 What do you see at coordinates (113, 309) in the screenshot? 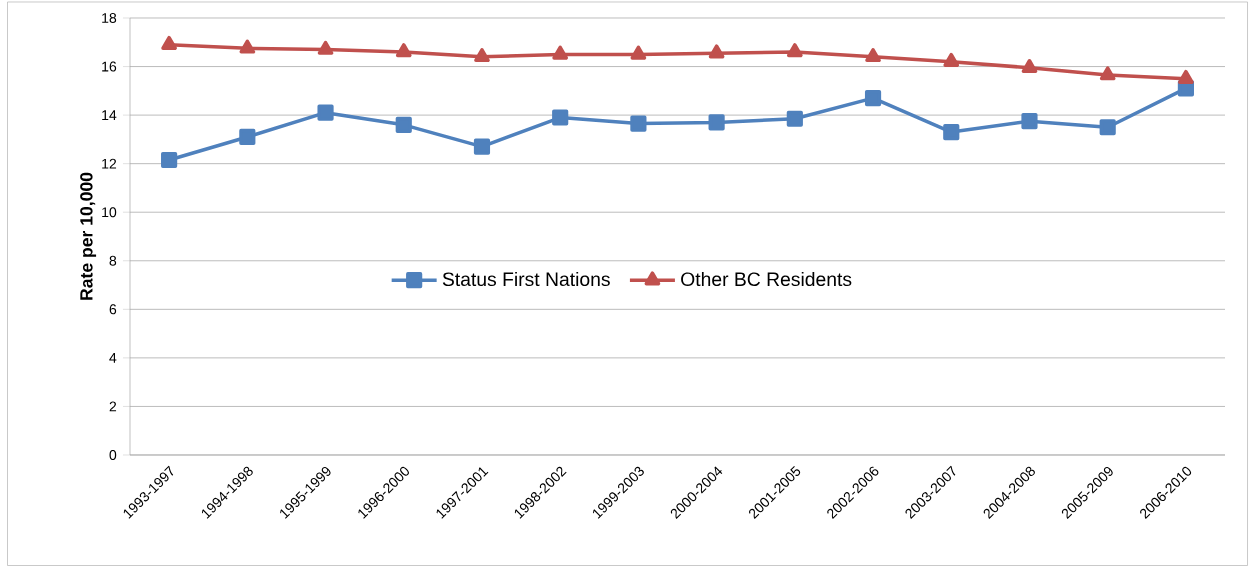
I see `y-tick-label: 6` at bounding box center [113, 309].